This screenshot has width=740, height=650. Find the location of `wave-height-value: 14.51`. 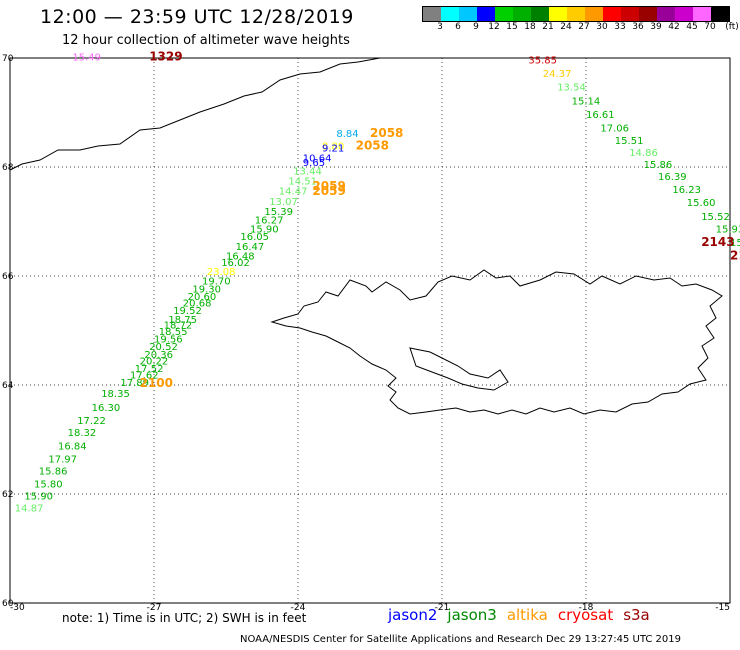

wave-height-value: 14.51 is located at coordinates (302, 181).